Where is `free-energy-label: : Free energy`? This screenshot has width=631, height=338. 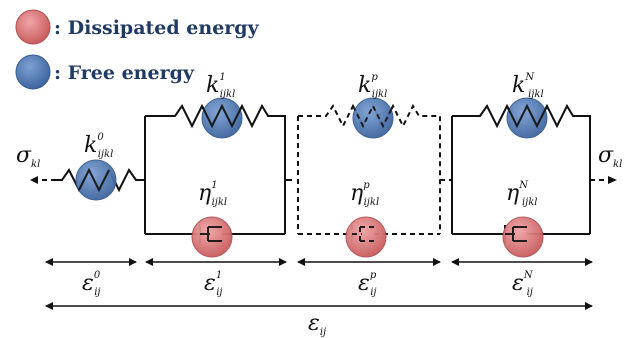
free-energy-label: : Free energy is located at coordinates (124, 73).